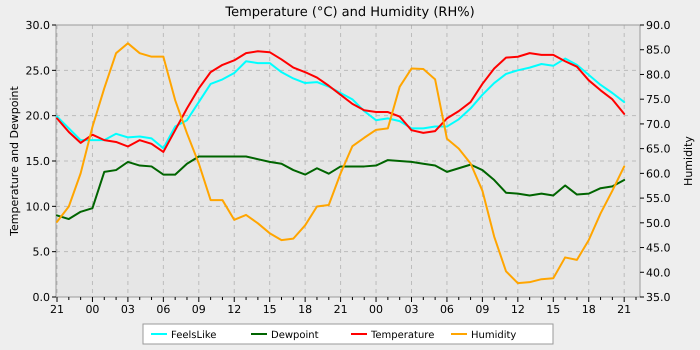  Describe the element at coordinates (38, 25) in the screenshot. I see `y-tick-label: 30.0` at that location.